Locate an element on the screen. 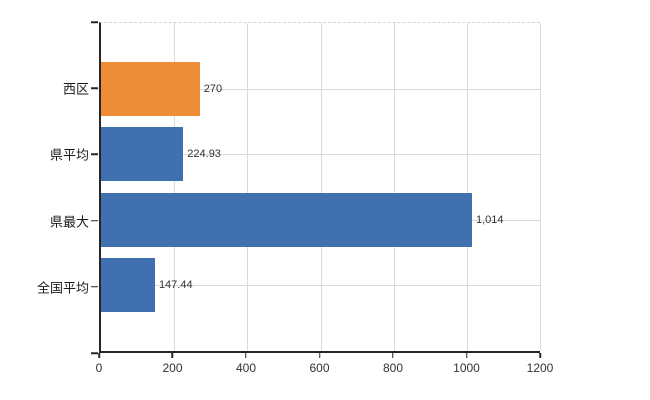  y-axis-top-tick is located at coordinates (94, 22).